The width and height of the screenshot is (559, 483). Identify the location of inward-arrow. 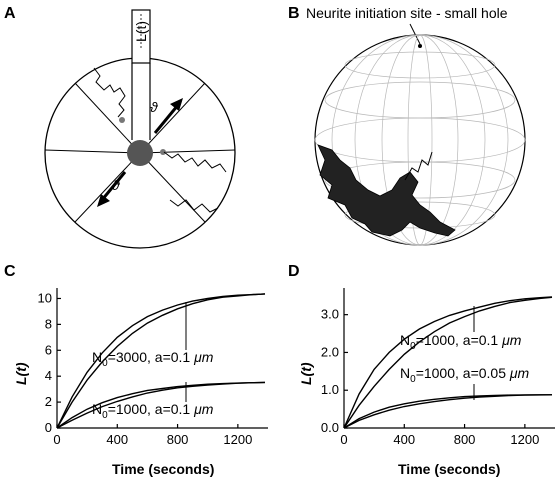
(113, 186).